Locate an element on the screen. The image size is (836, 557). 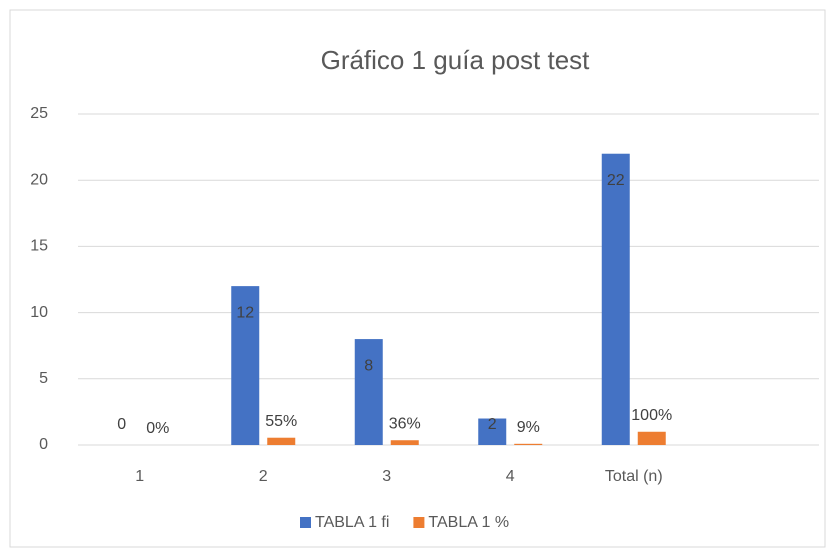
data-label: 36% is located at coordinates (405, 423).